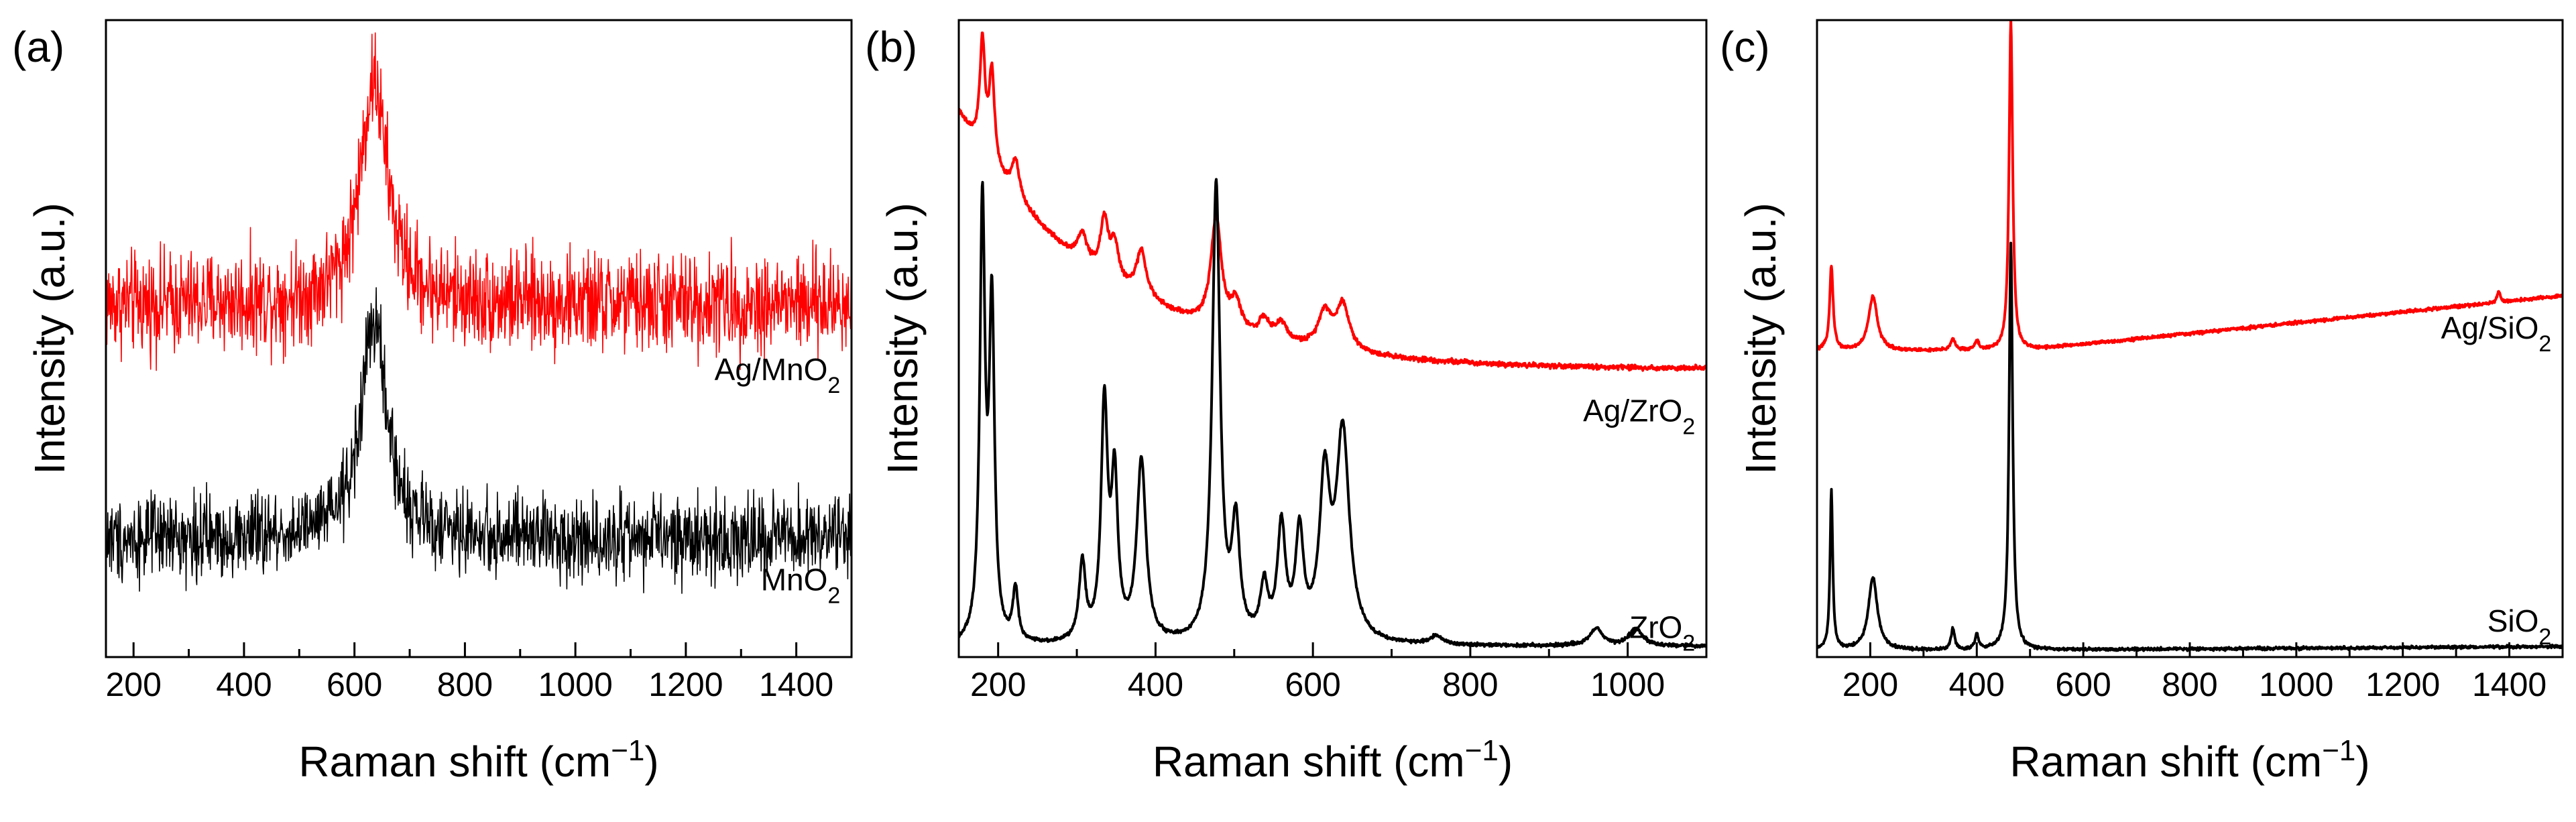  I want to click on series-label-ag-zro2: Ag/ZrO2, so click(1639, 417).